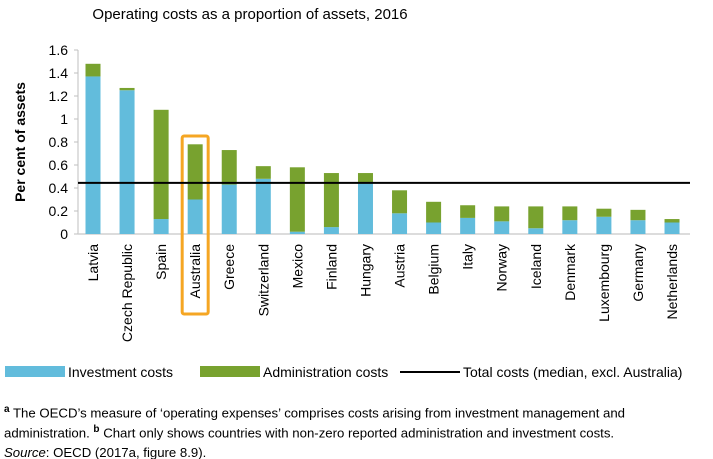 Image resolution: width=713 pixels, height=459 pixels. I want to click on y-tick-label: 1.6, so click(59, 50).